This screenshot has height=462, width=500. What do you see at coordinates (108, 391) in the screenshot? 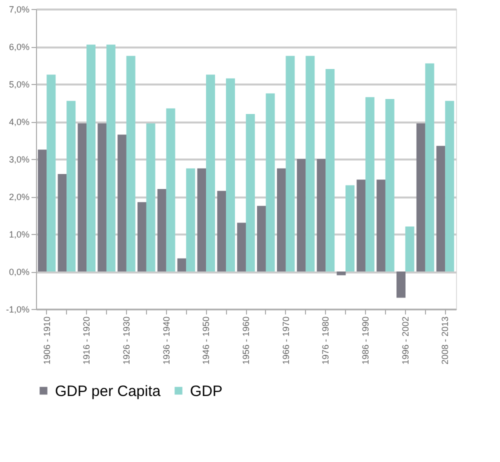
I see `legend-label: GDP per Capita` at bounding box center [108, 391].